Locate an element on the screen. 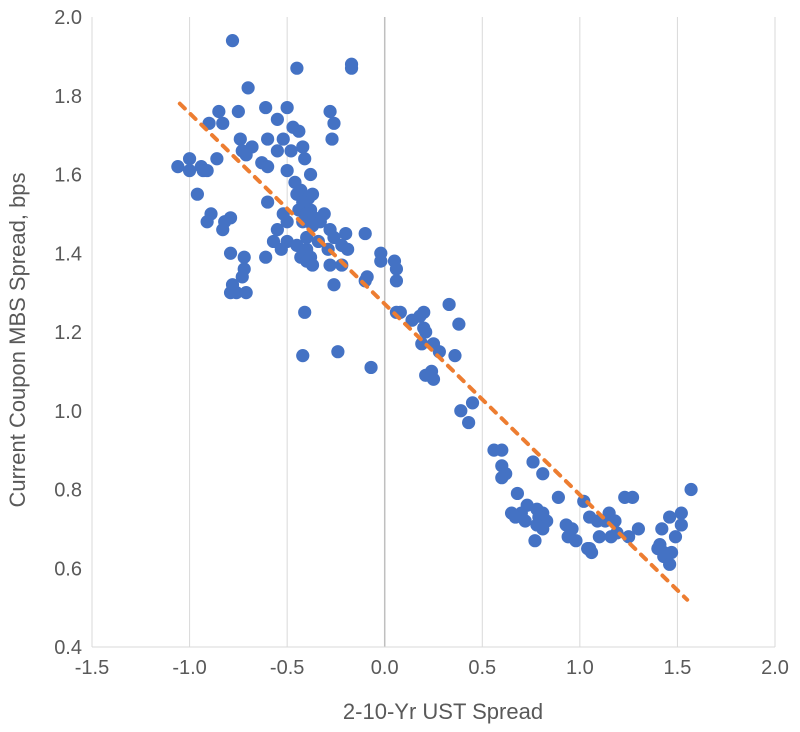 The width and height of the screenshot is (800, 732). x-tick-label: -1.5 is located at coordinates (92, 668).